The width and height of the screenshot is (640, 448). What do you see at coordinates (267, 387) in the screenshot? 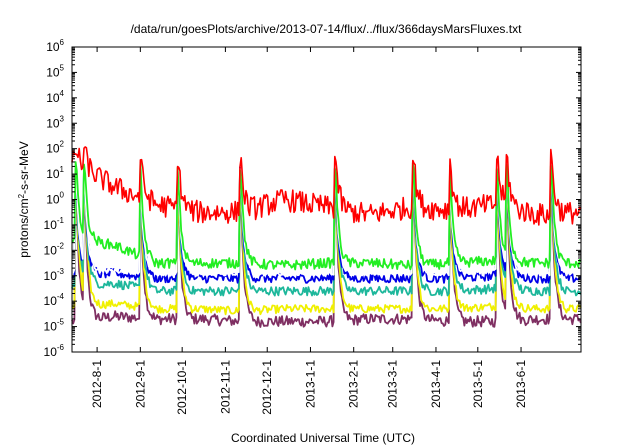
I see `x-tick-label: 2012-12-1` at bounding box center [267, 387].